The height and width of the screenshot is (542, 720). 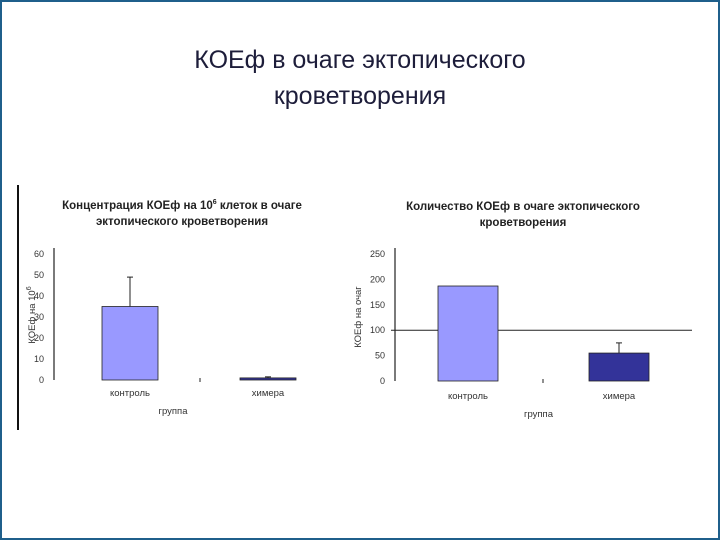 I want to click on y-axis-label: КОЕф на 106, so click(x=32, y=314).